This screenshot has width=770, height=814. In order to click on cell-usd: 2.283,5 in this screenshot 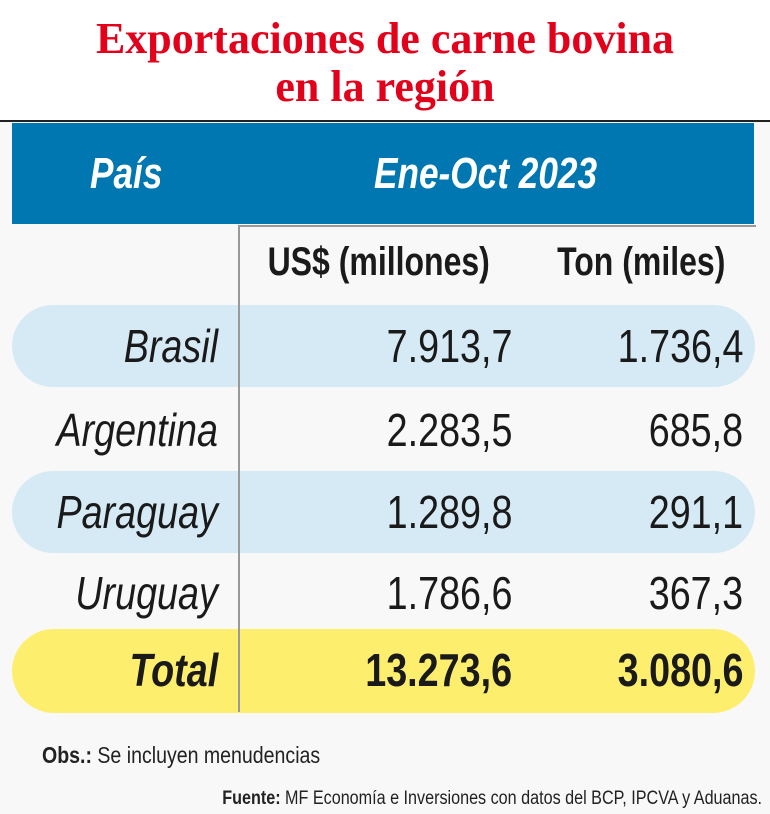, I will do `click(449, 430)`.